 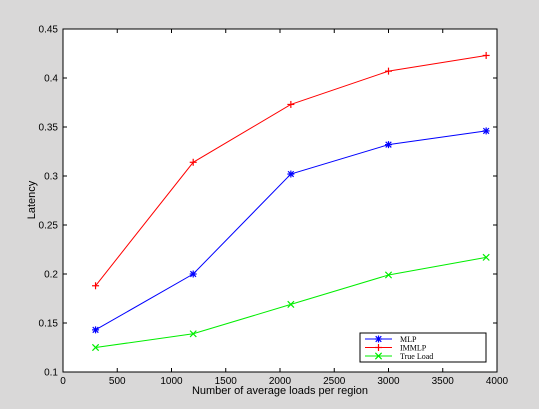 I want to click on x-tick-label: 500, so click(x=117, y=381).